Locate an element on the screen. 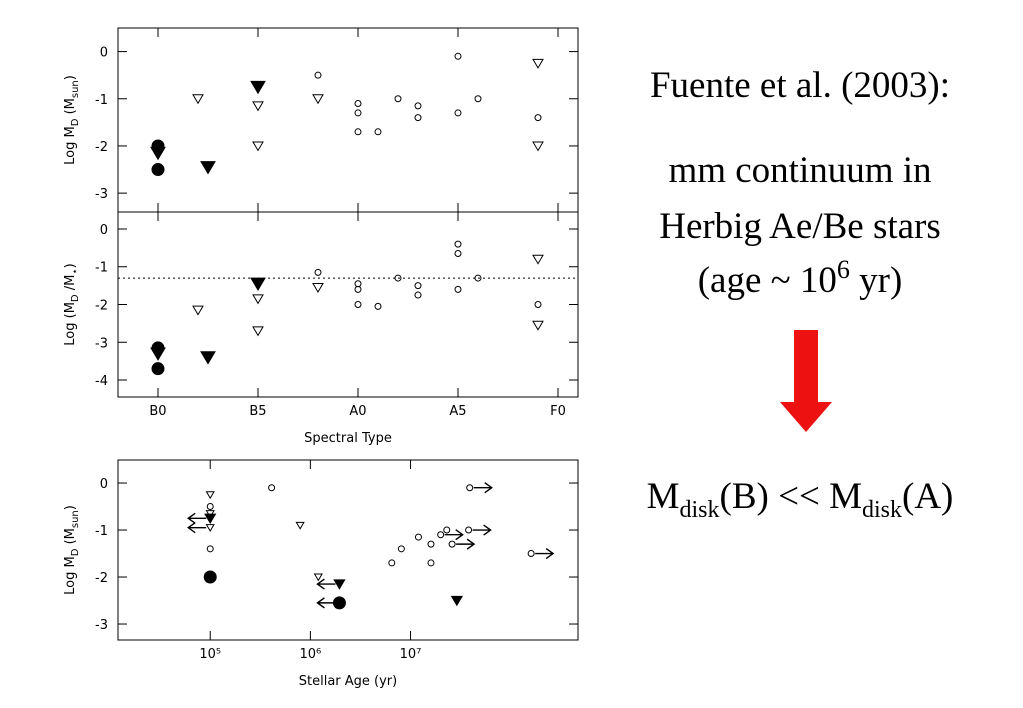  x-tick-label: B0 is located at coordinates (157, 411).